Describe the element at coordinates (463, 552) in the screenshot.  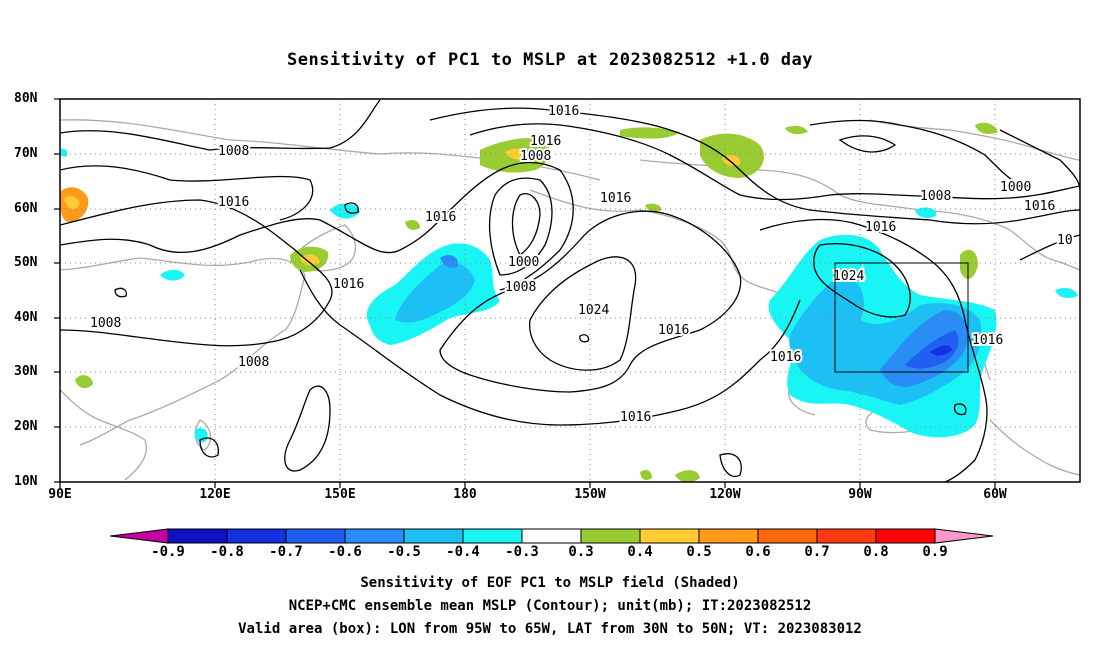
I see `colorbar-label: -0.4` at that location.